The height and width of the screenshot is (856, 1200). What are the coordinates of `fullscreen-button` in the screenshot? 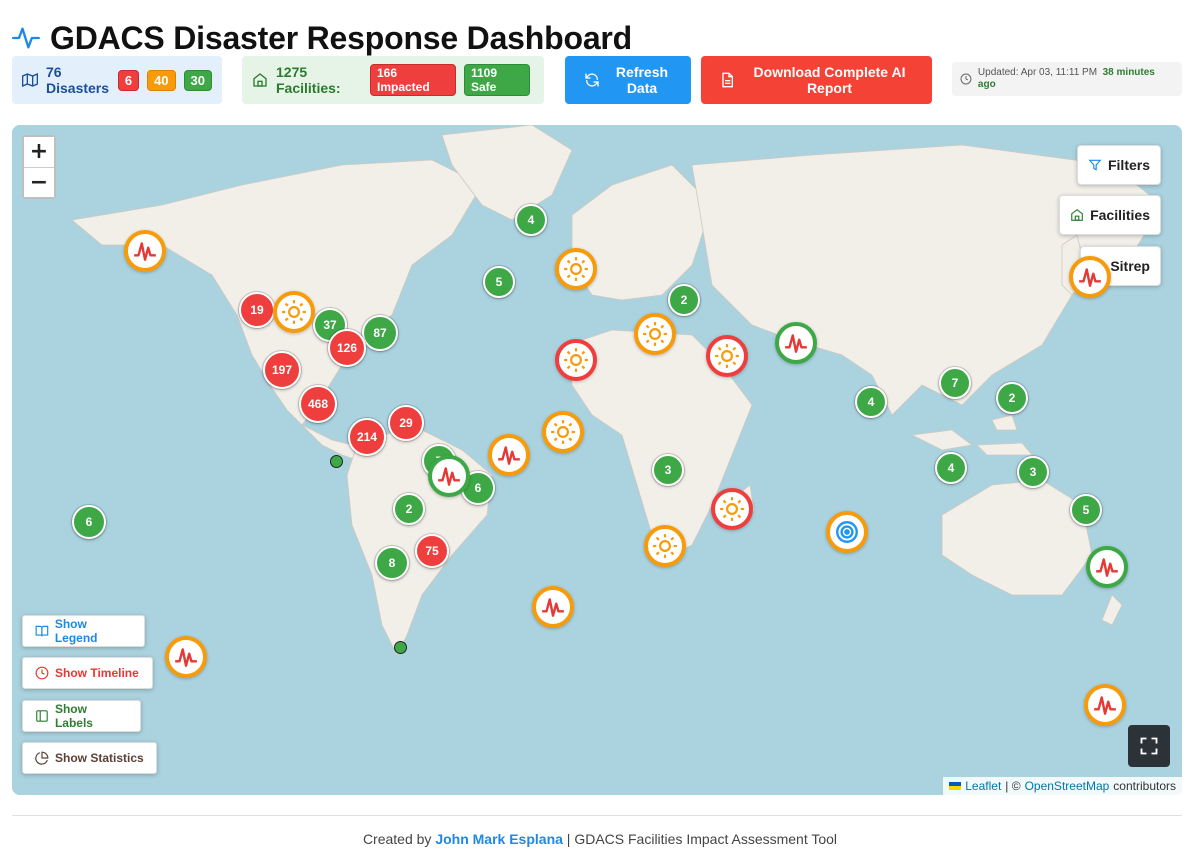 It's located at (1149, 746).